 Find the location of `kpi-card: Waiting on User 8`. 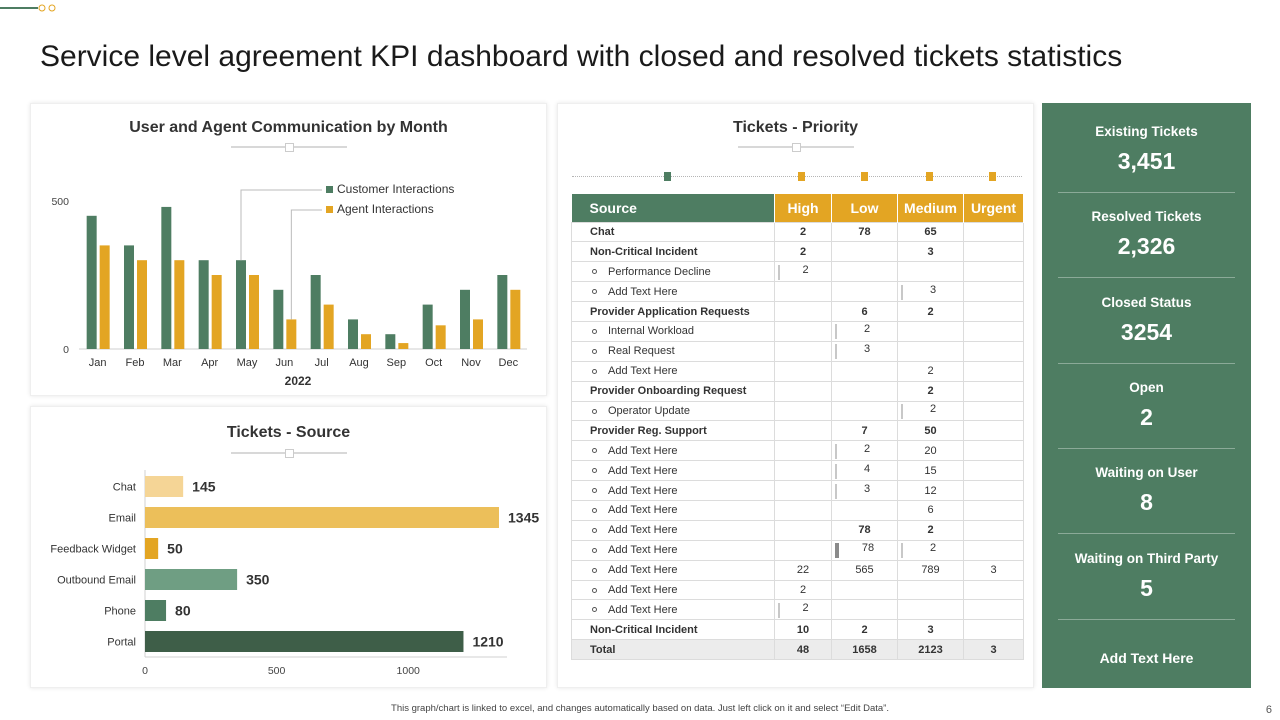

kpi-card: Waiting on User 8 is located at coordinates (1146, 490).